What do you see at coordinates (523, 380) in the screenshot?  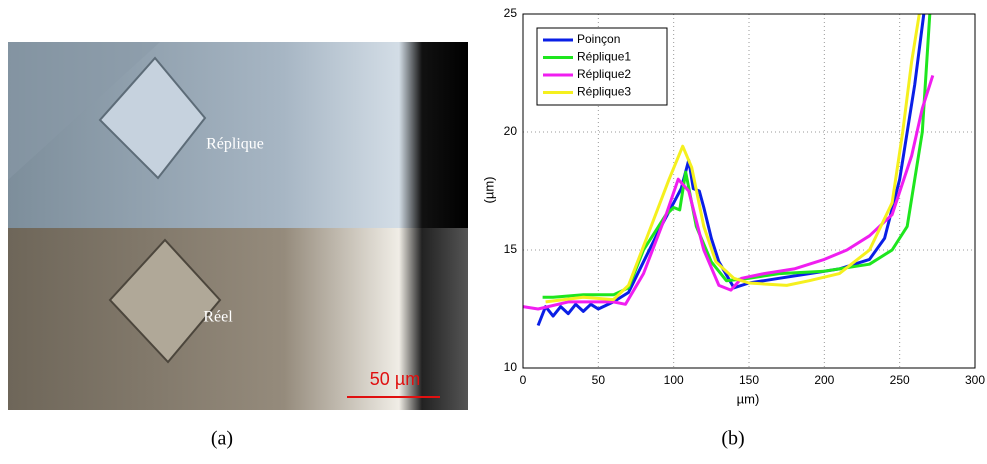 I see `x-tick-label: 0` at bounding box center [523, 380].